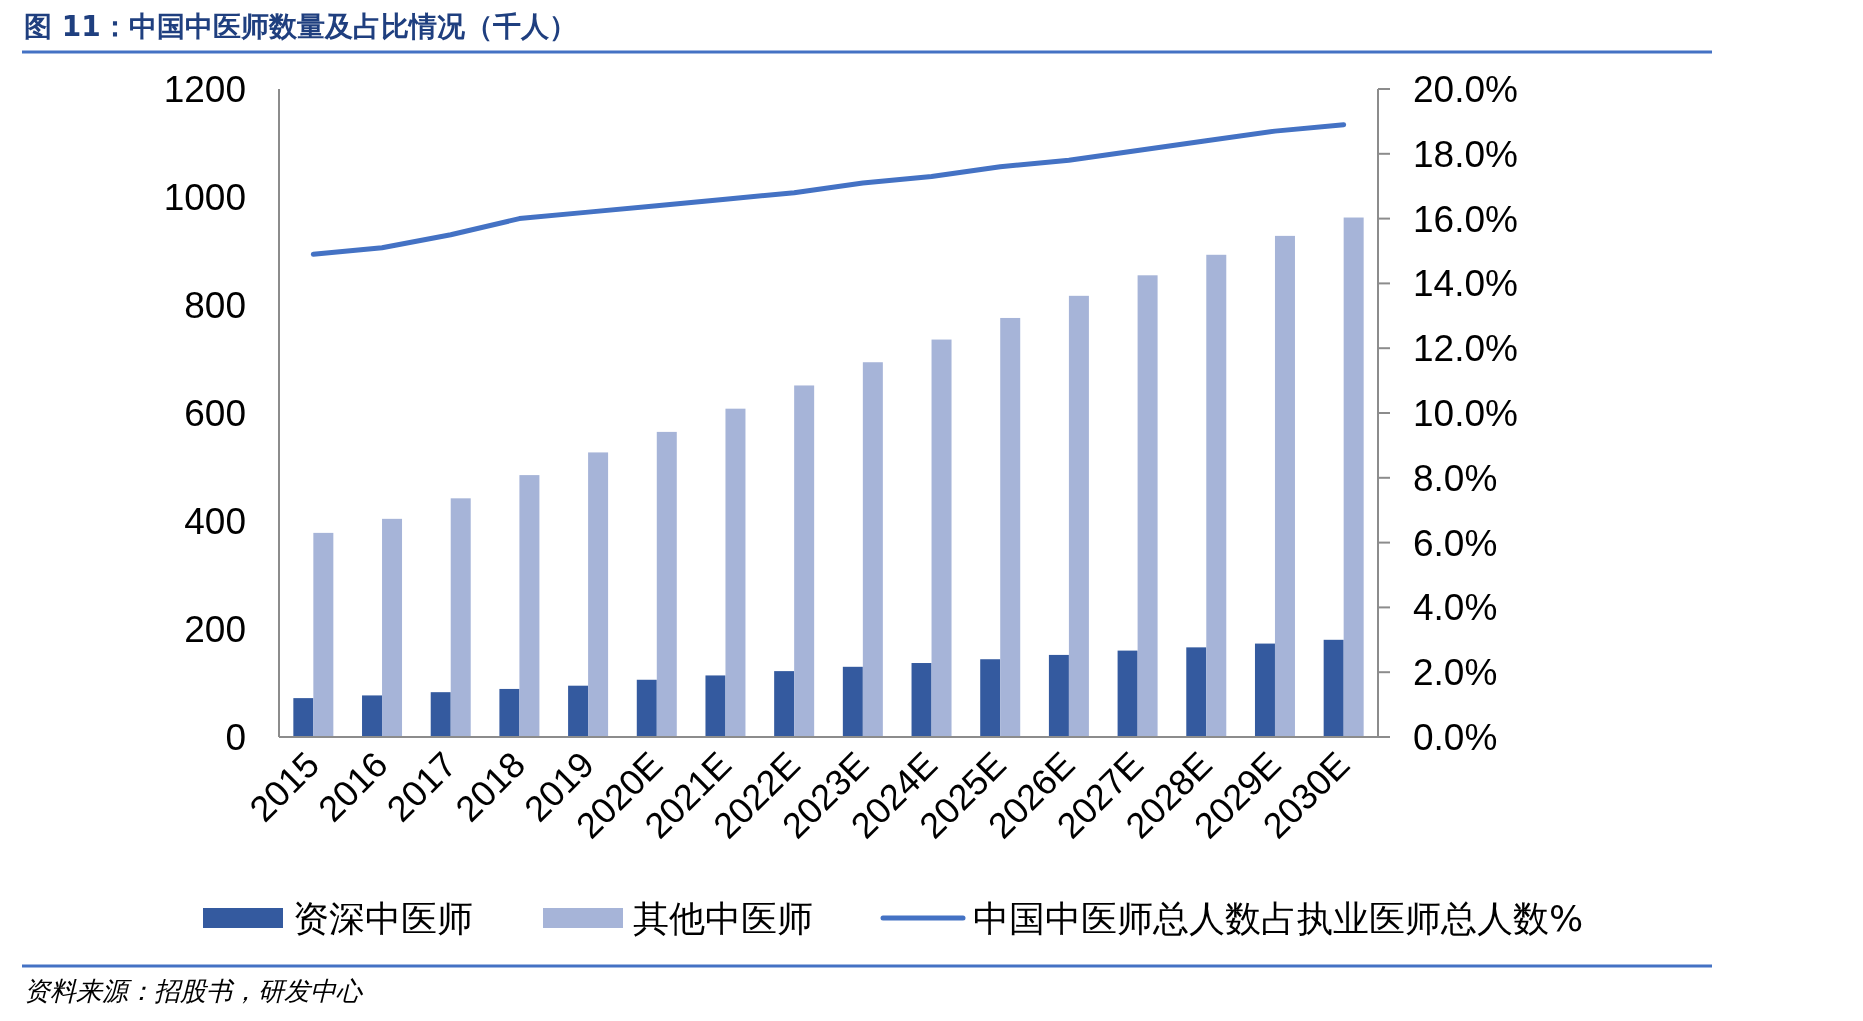  What do you see at coordinates (1465, 154) in the screenshot?
I see `y2-tick-label: 18.0%` at bounding box center [1465, 154].